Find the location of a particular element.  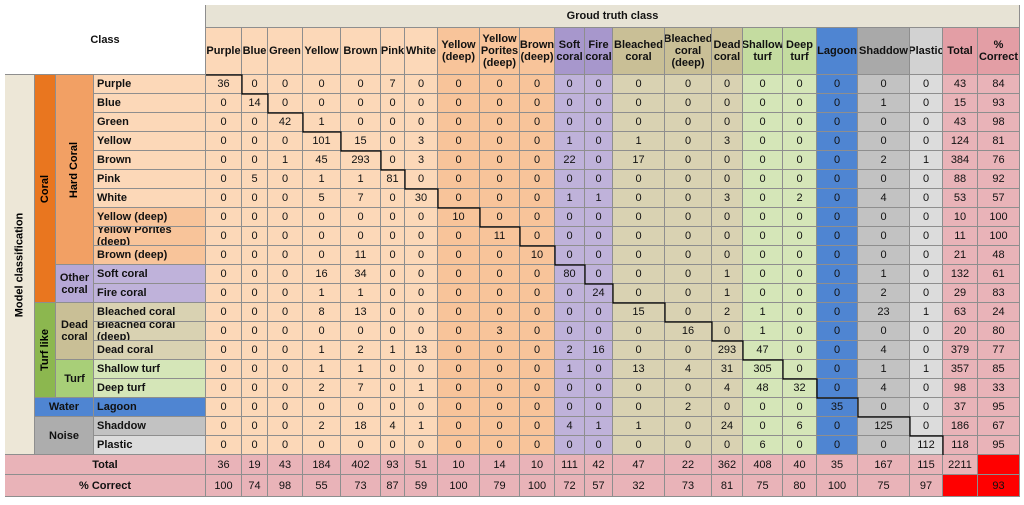

row-label: Blue is located at coordinates (150, 103).